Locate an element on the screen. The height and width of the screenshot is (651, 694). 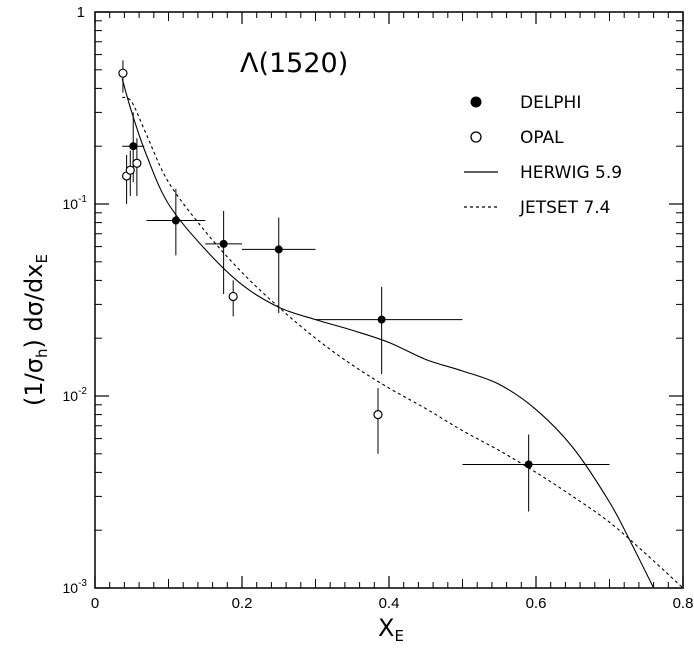
legend: DELPHI OPAL HERWIG 5.9 JETSET 7.4 is located at coordinates (543, 155).